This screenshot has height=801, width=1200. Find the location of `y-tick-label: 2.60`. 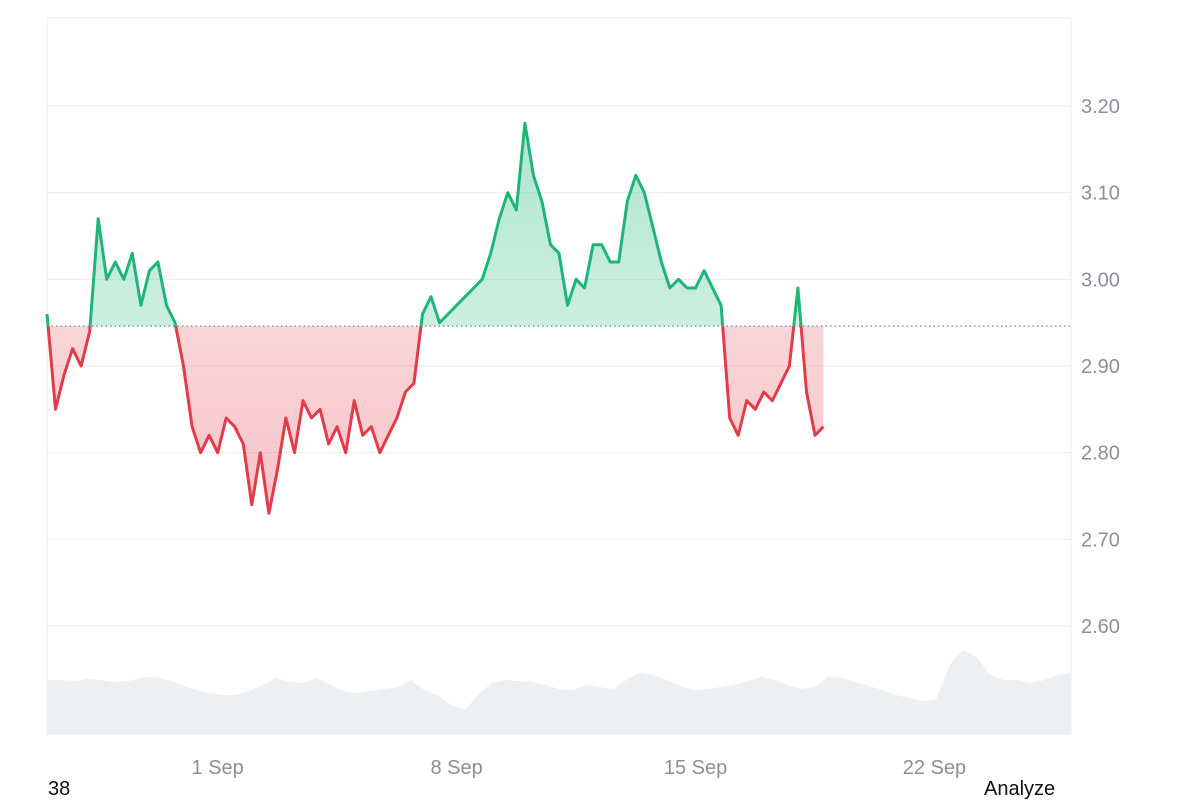

y-tick-label: 2.60 is located at coordinates (1100, 627).